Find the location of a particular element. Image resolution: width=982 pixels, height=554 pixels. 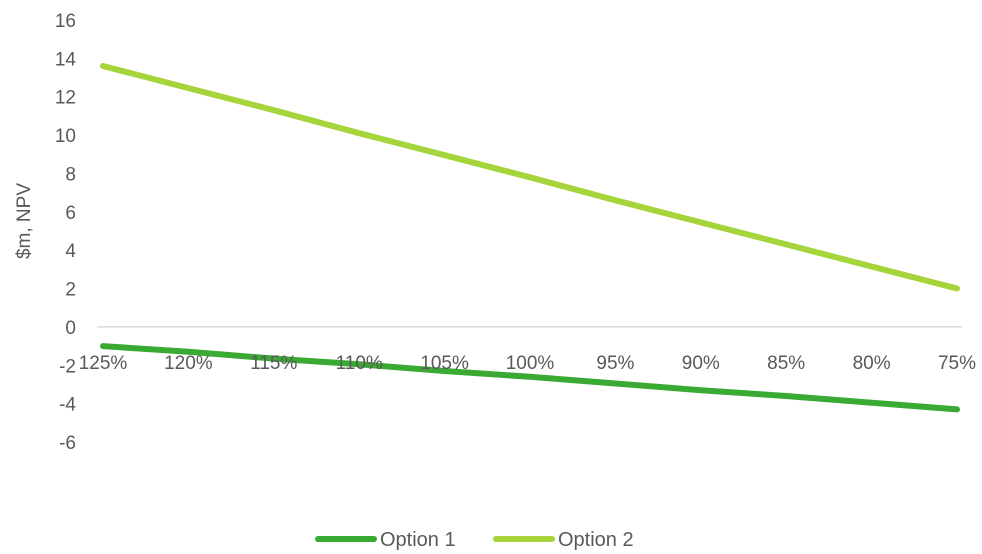

x-tick-label: 125% is located at coordinates (103, 363).